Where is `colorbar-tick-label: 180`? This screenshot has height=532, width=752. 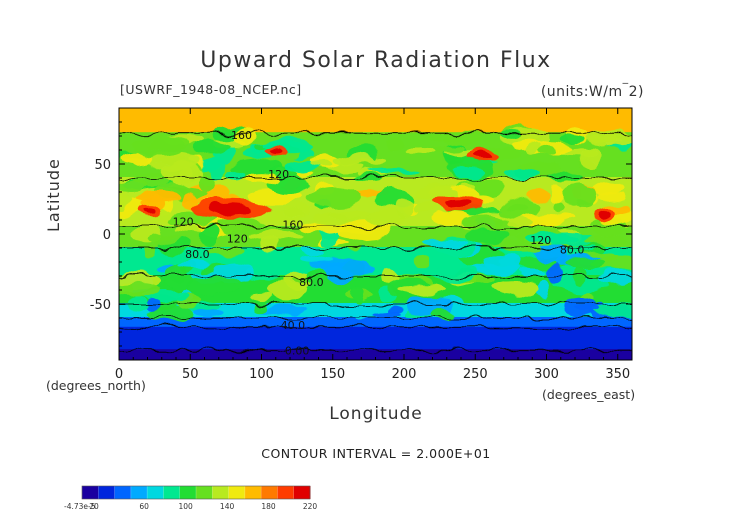 colorbar-tick-label: 180 is located at coordinates (268, 506).